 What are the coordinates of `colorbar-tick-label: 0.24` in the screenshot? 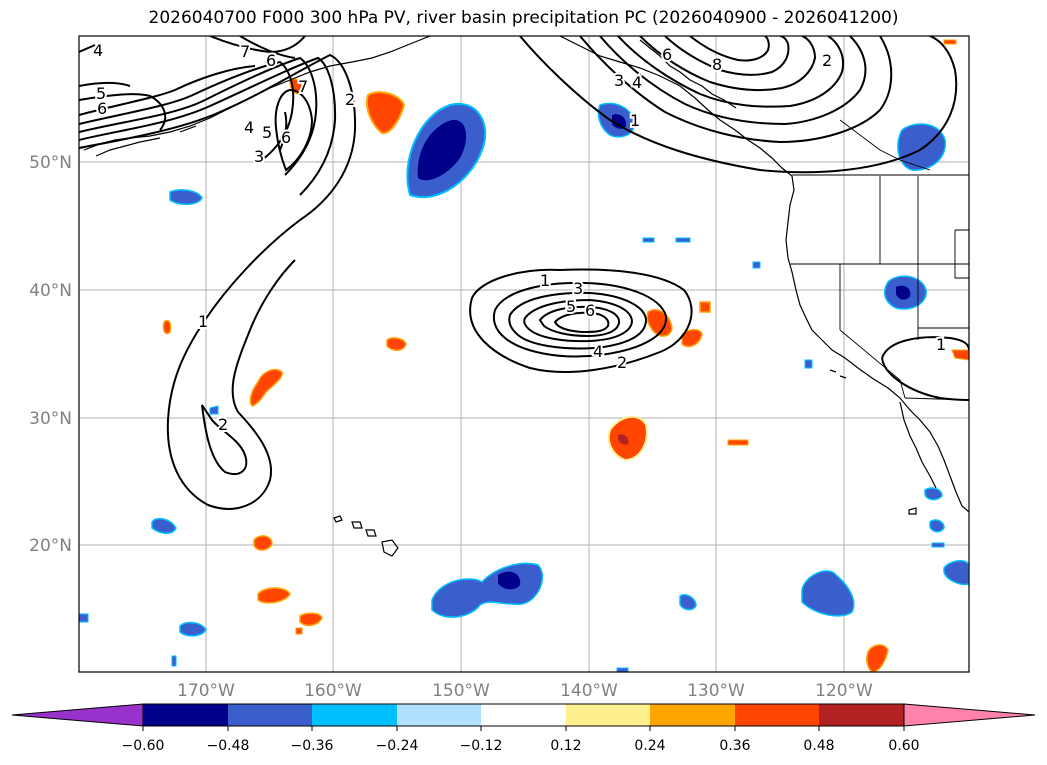 It's located at (649, 746).